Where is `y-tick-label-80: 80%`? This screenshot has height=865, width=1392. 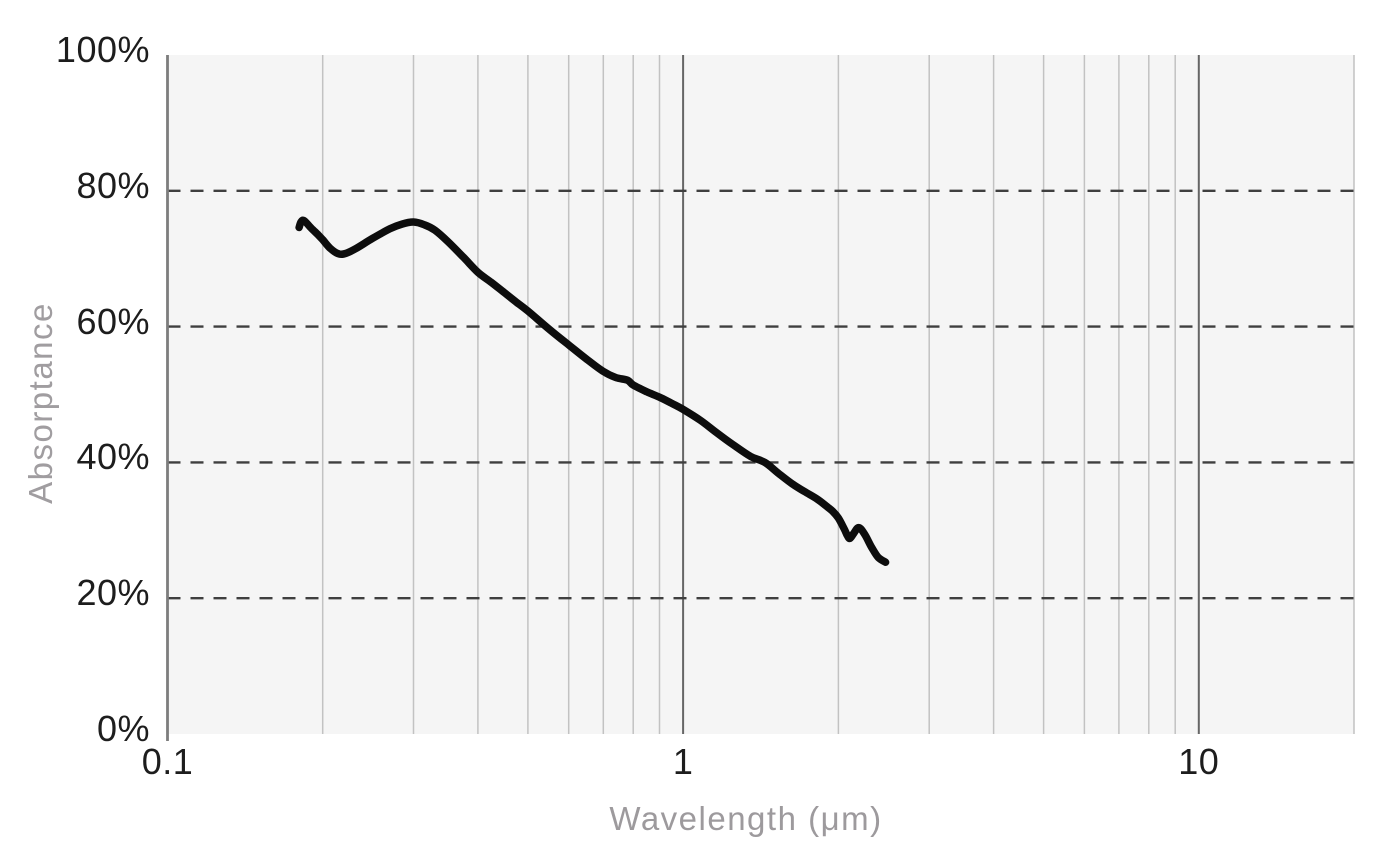
y-tick-label-80: 80% is located at coordinates (113, 185).